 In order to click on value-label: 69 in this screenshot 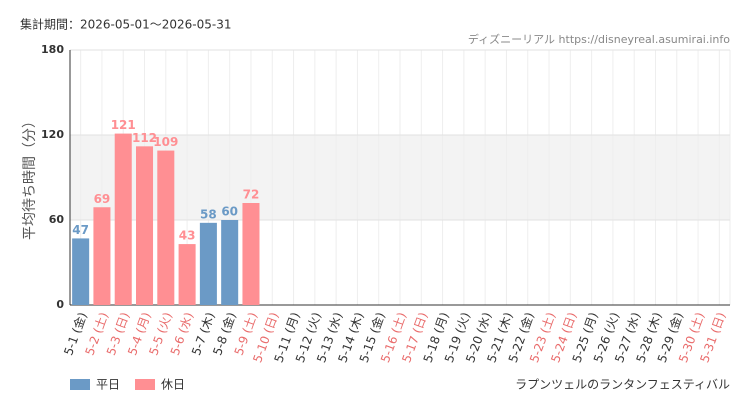, I will do `click(102, 199)`.